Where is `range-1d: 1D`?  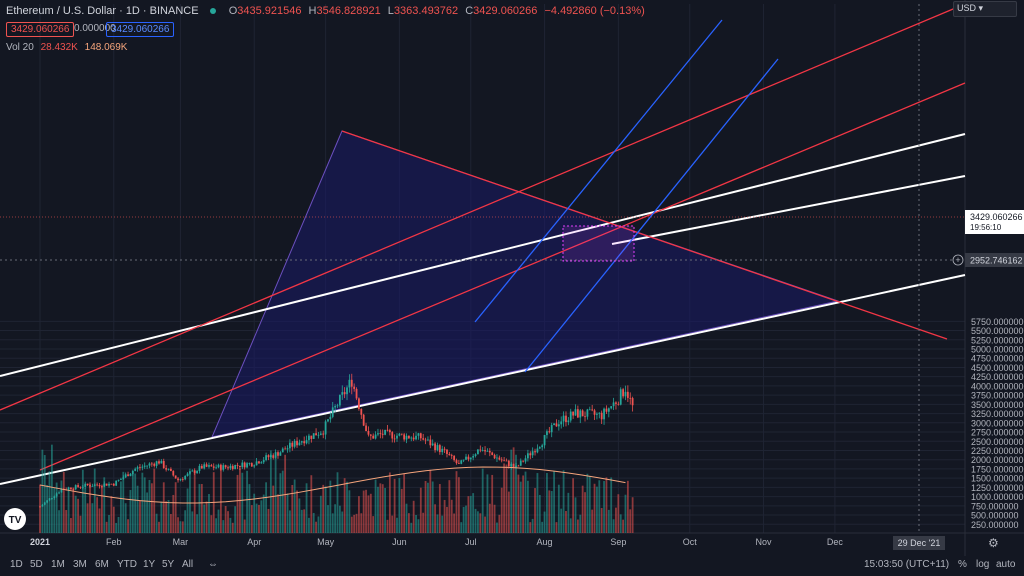
range-1d: 1D is located at coordinates (16, 564).